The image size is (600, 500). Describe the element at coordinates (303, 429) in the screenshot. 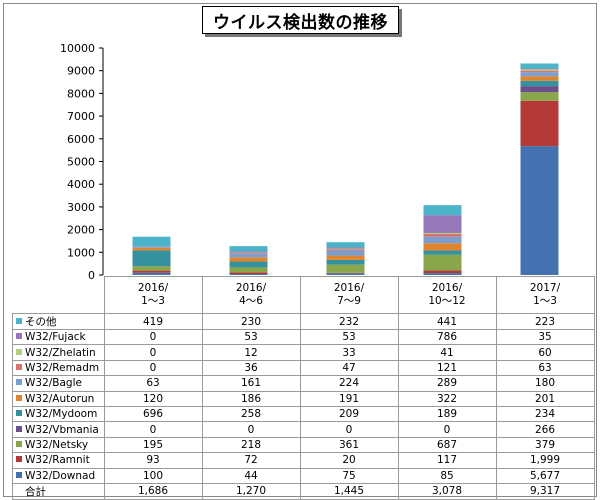

I see `table-row: W32/Vbmania 0 0 0 0 266` at that location.